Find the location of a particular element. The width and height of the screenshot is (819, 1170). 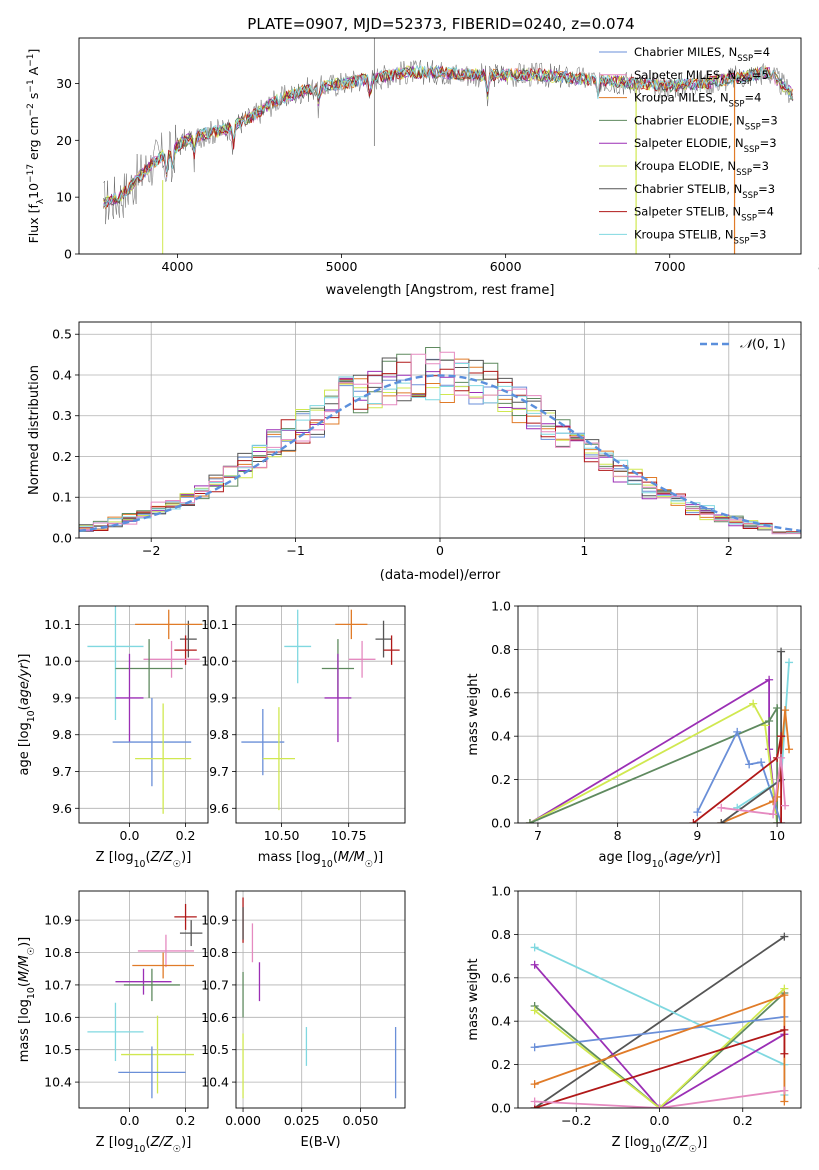

residual-histogram-series is located at coordinates (440, 444).